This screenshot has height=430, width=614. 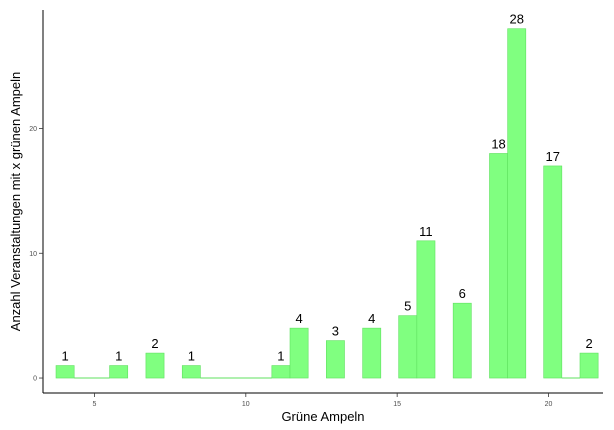 What do you see at coordinates (323, 400) in the screenshot?
I see `x-ticks-group: 5 10 15 20` at bounding box center [323, 400].